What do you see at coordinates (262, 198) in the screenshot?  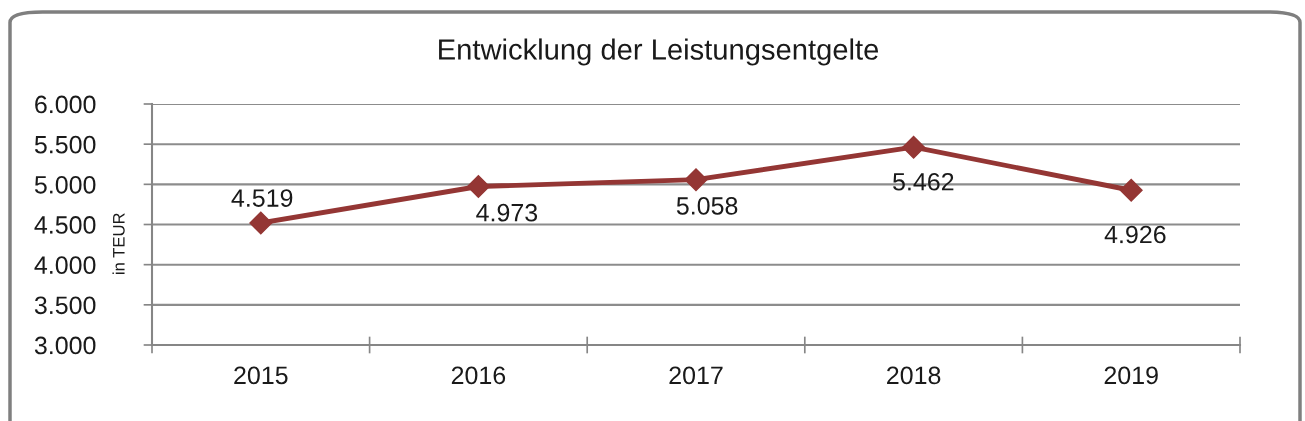 I see `data-label: 4.519` at bounding box center [262, 198].